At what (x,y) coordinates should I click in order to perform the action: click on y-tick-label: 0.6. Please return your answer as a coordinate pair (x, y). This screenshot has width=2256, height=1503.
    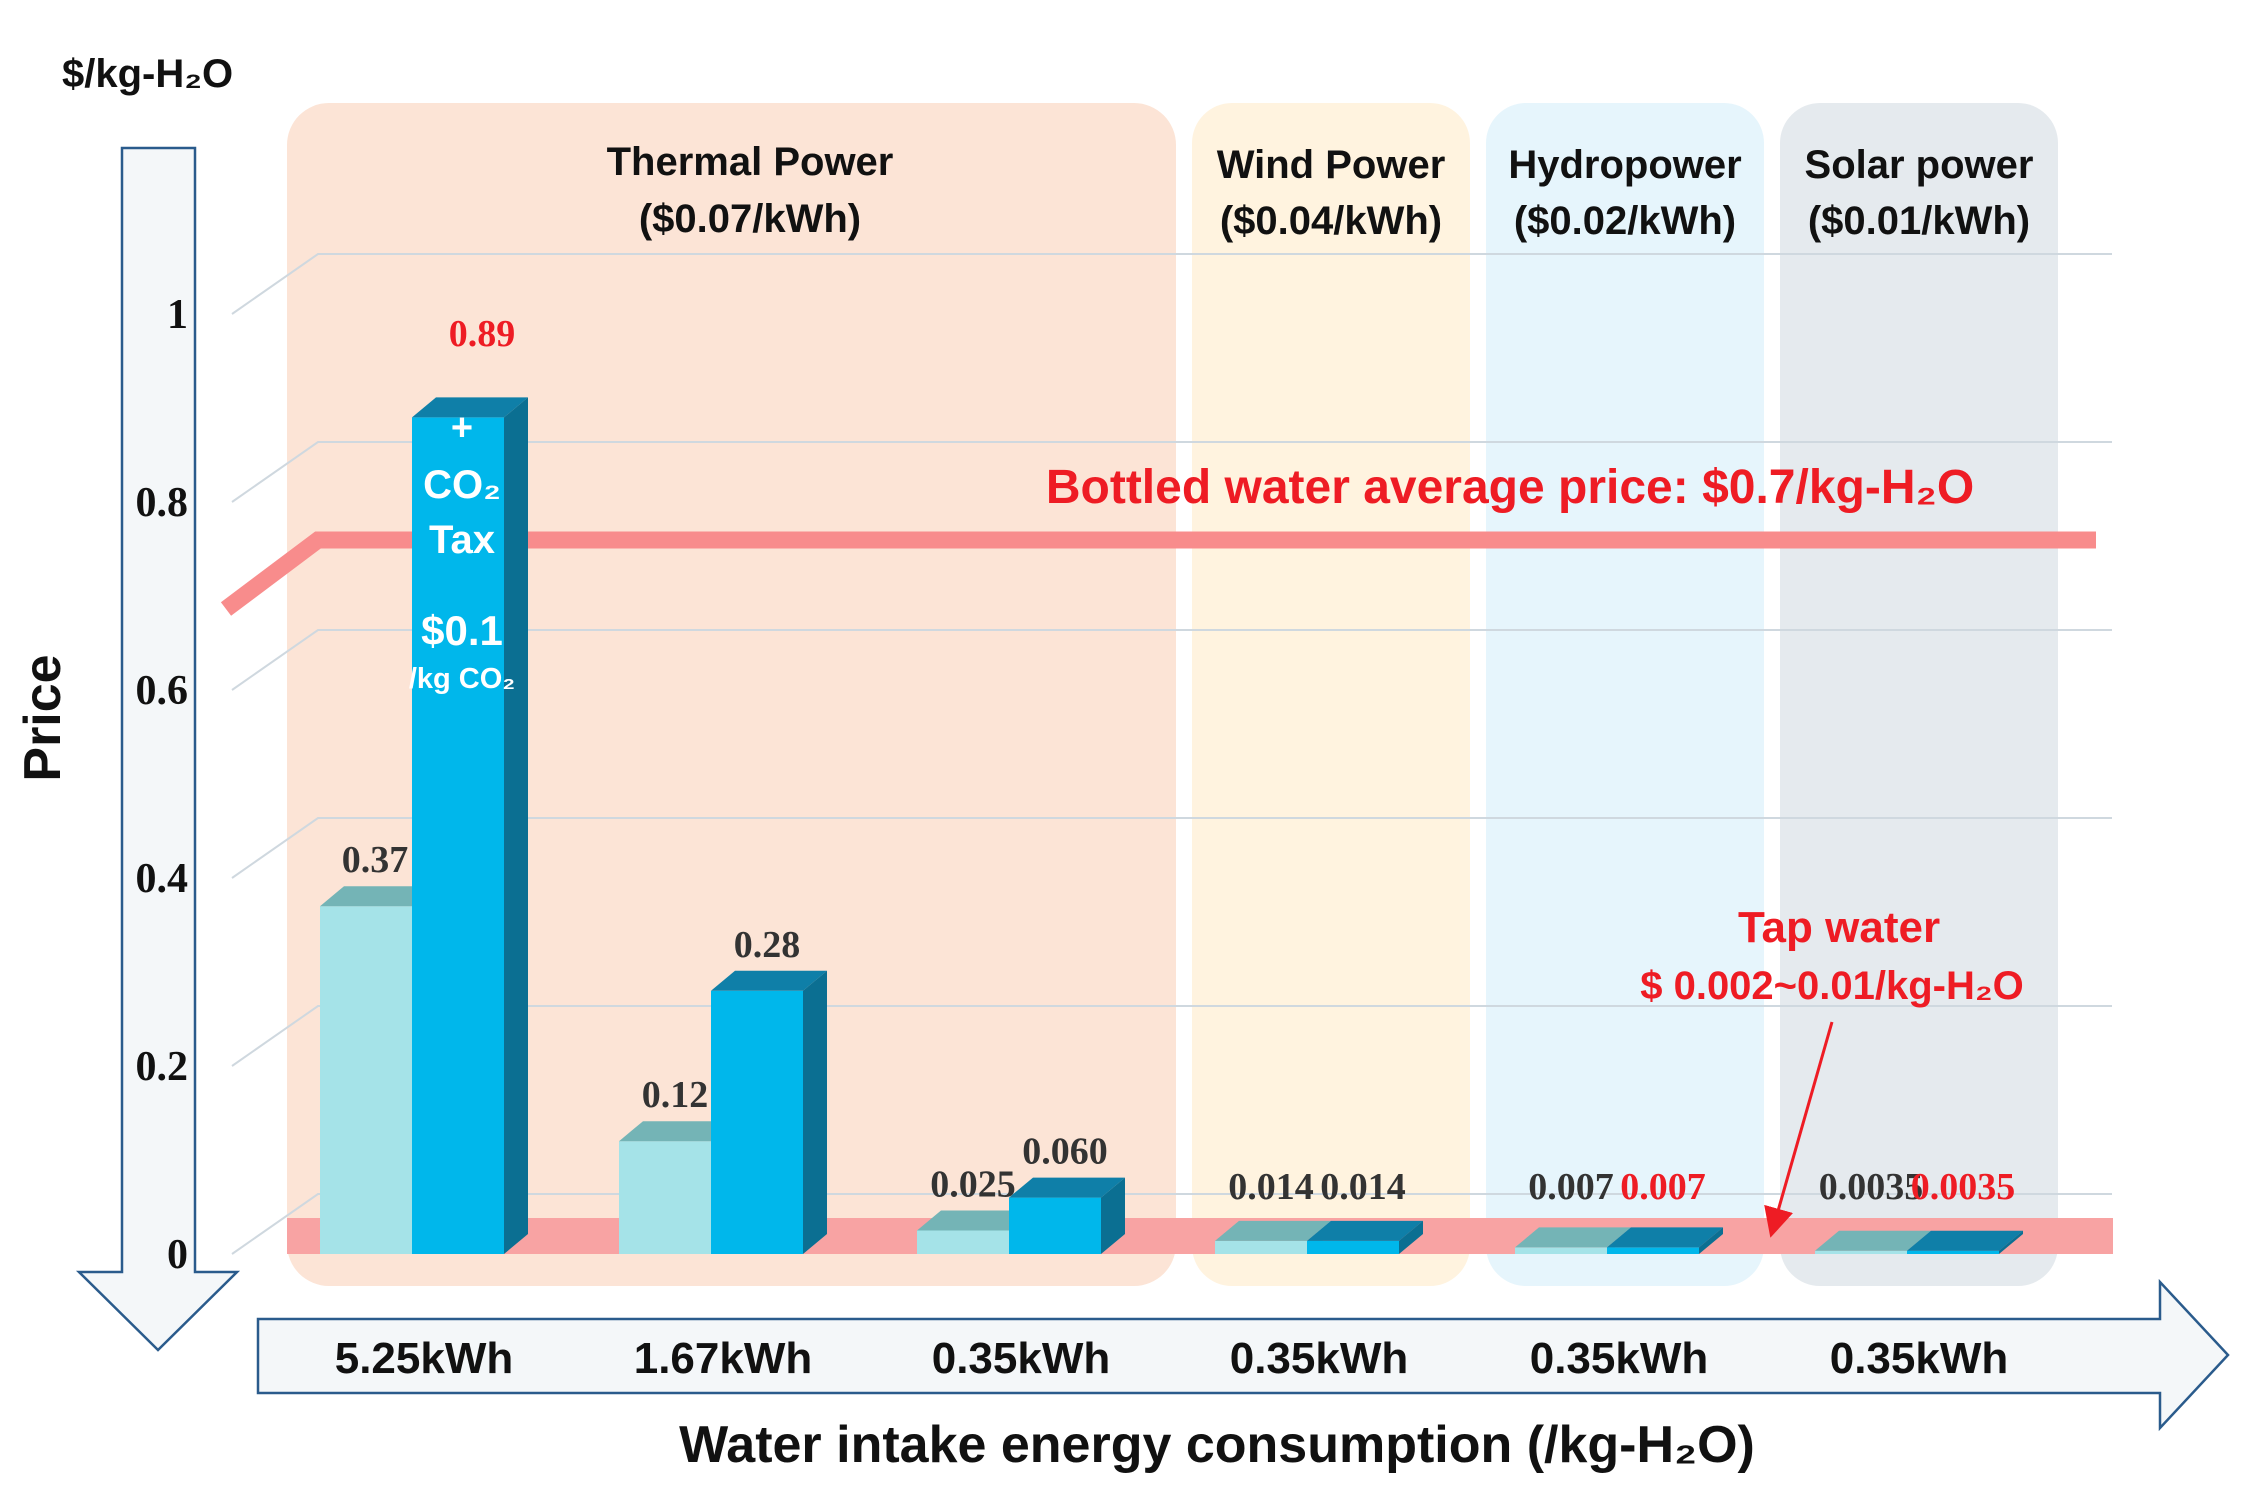
    Looking at the image, I should click on (162, 691).